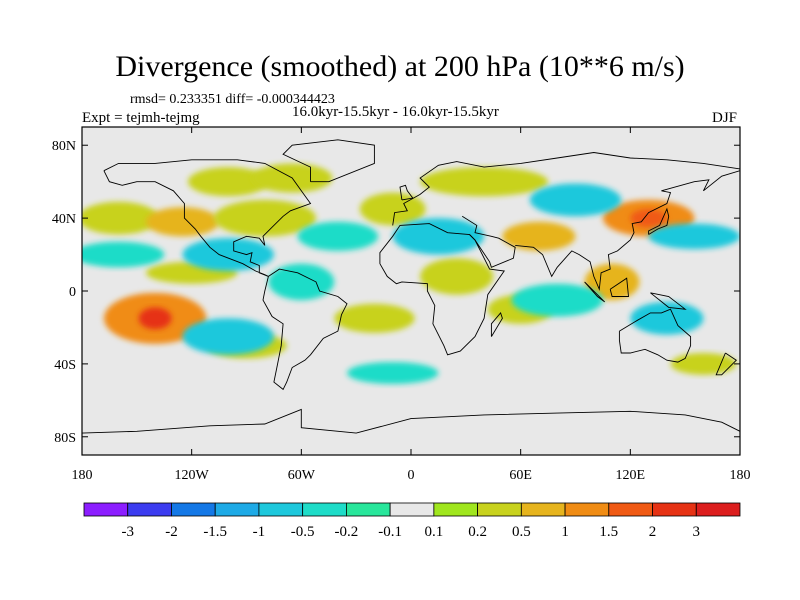  I want to click on colorbar-label: -1.5, so click(215, 532).